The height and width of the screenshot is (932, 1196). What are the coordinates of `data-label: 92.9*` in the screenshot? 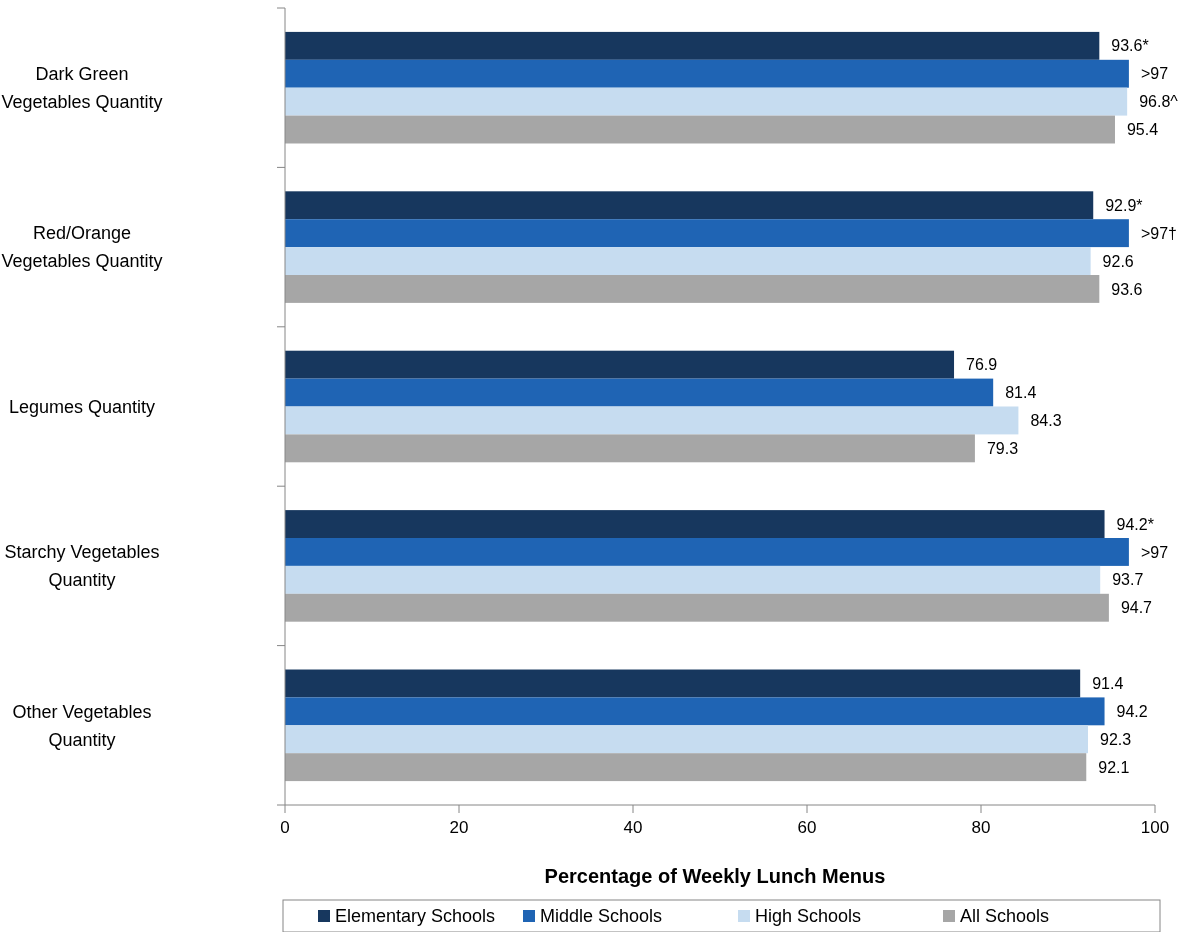 It's located at (1124, 205).